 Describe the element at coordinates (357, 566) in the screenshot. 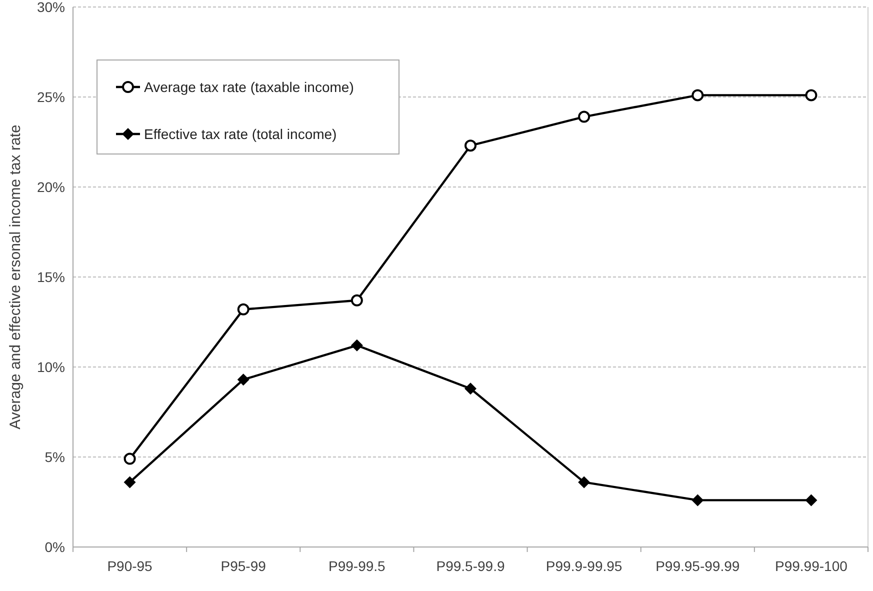

I see `x-tick-label: P99-99.5` at that location.